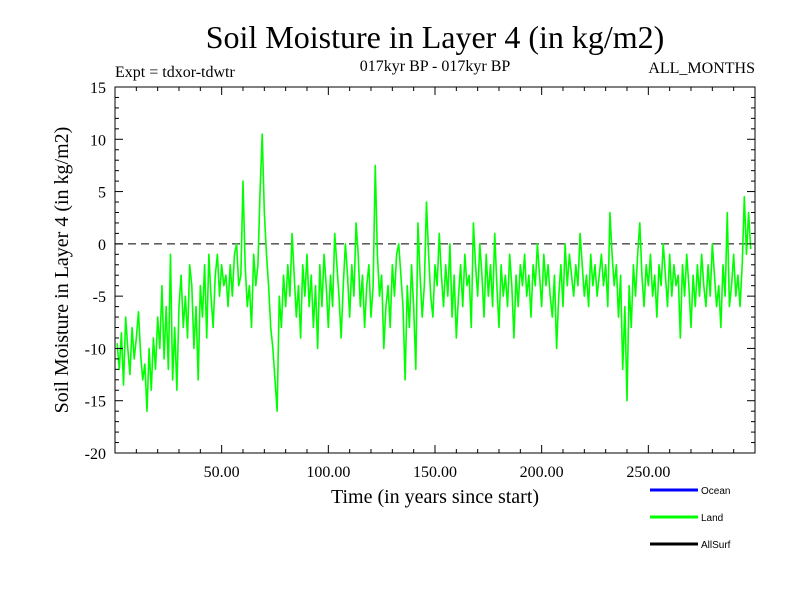 The image size is (800, 600). Describe the element at coordinates (701, 68) in the screenshot. I see `months-label: ALL_MONTHS` at that location.